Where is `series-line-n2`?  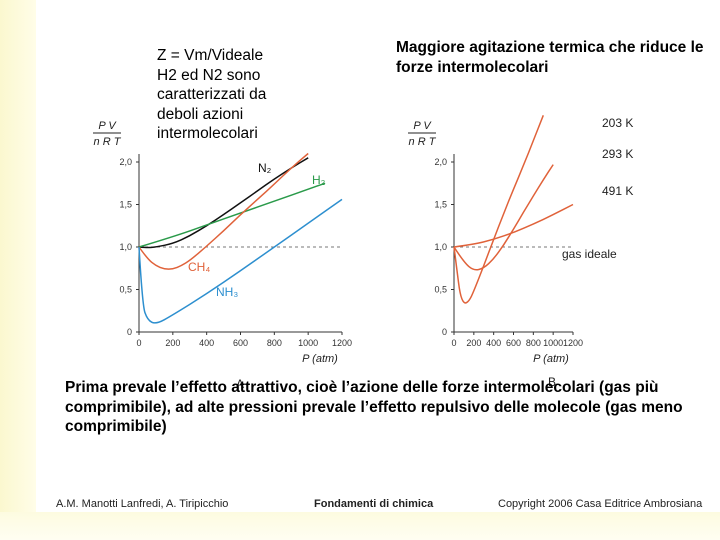
series-line-n2 is located at coordinates (223, 203).